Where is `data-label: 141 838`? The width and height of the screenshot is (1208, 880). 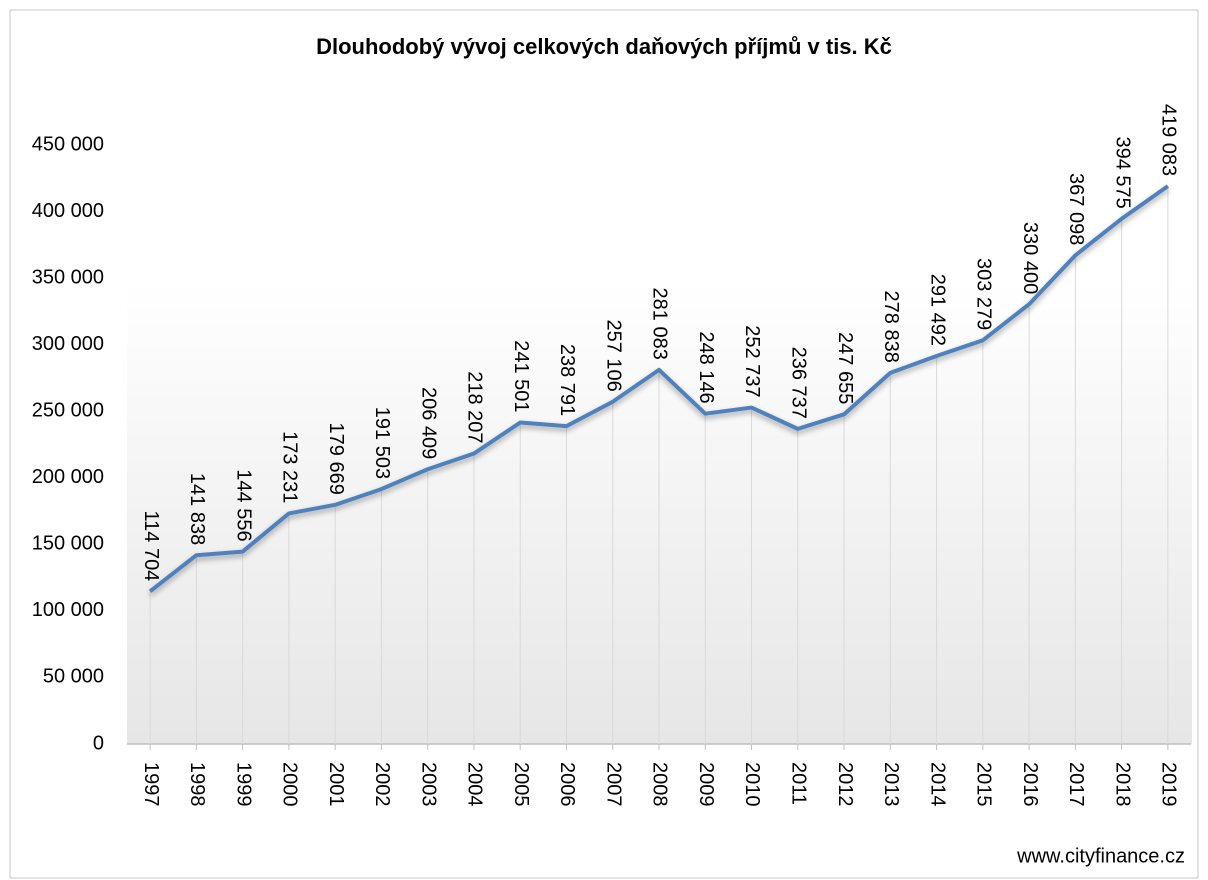 data-label: 141 838 is located at coordinates (197, 509).